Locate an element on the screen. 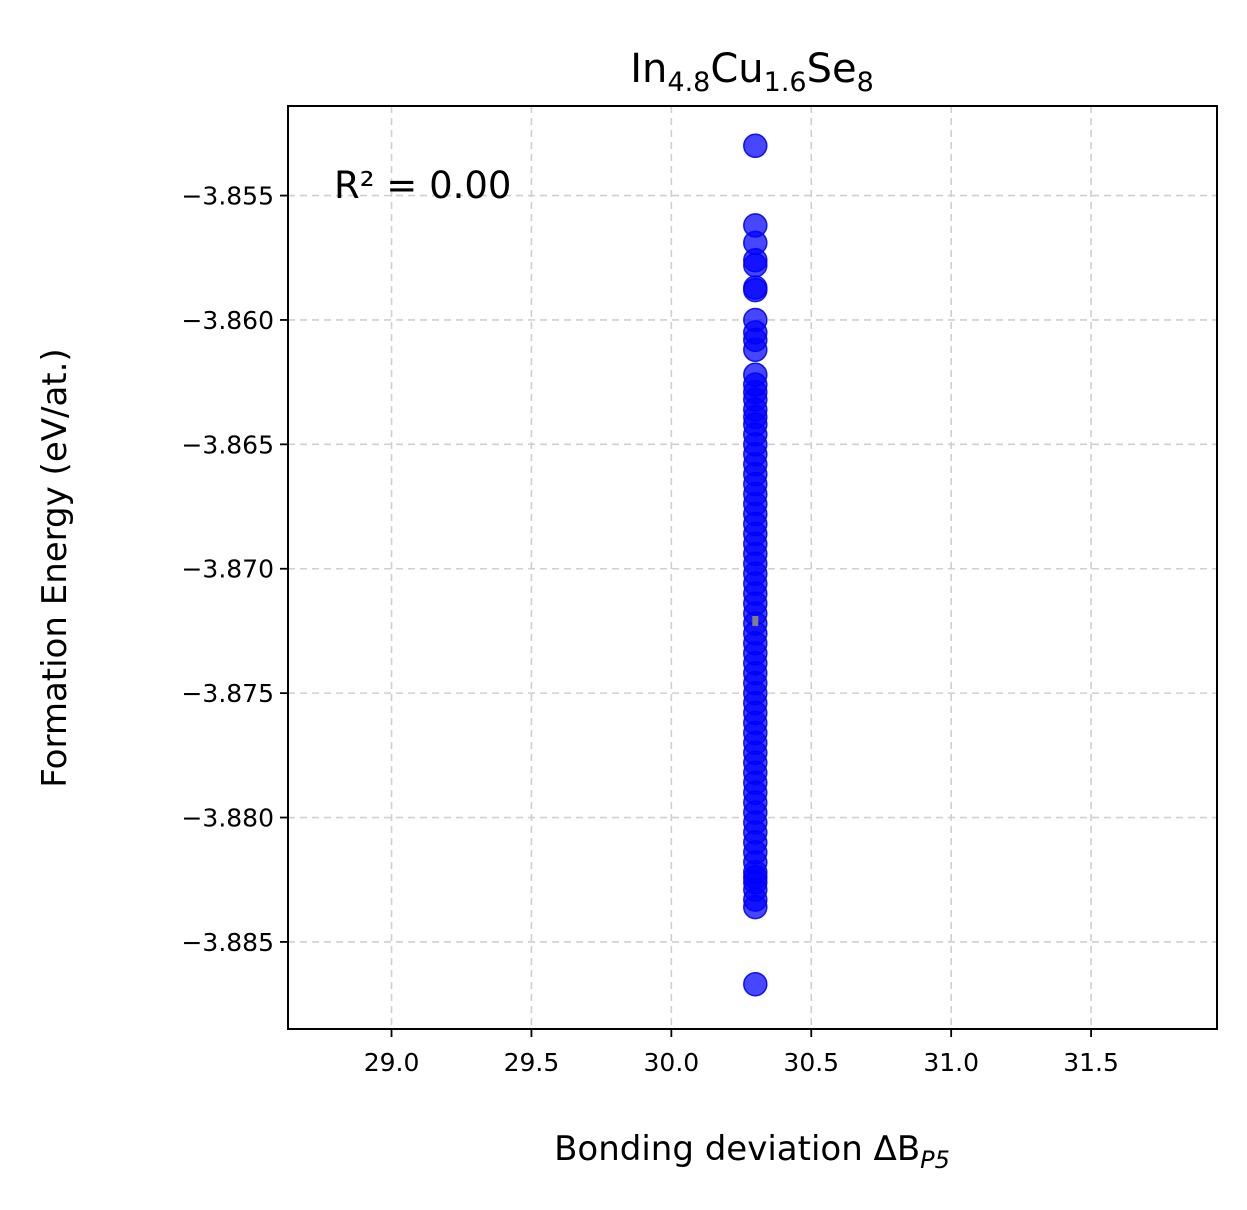 This screenshot has width=1247, height=1210. x-axis-label: Bonding deviation ΔBP5 is located at coordinates (752, 1151).